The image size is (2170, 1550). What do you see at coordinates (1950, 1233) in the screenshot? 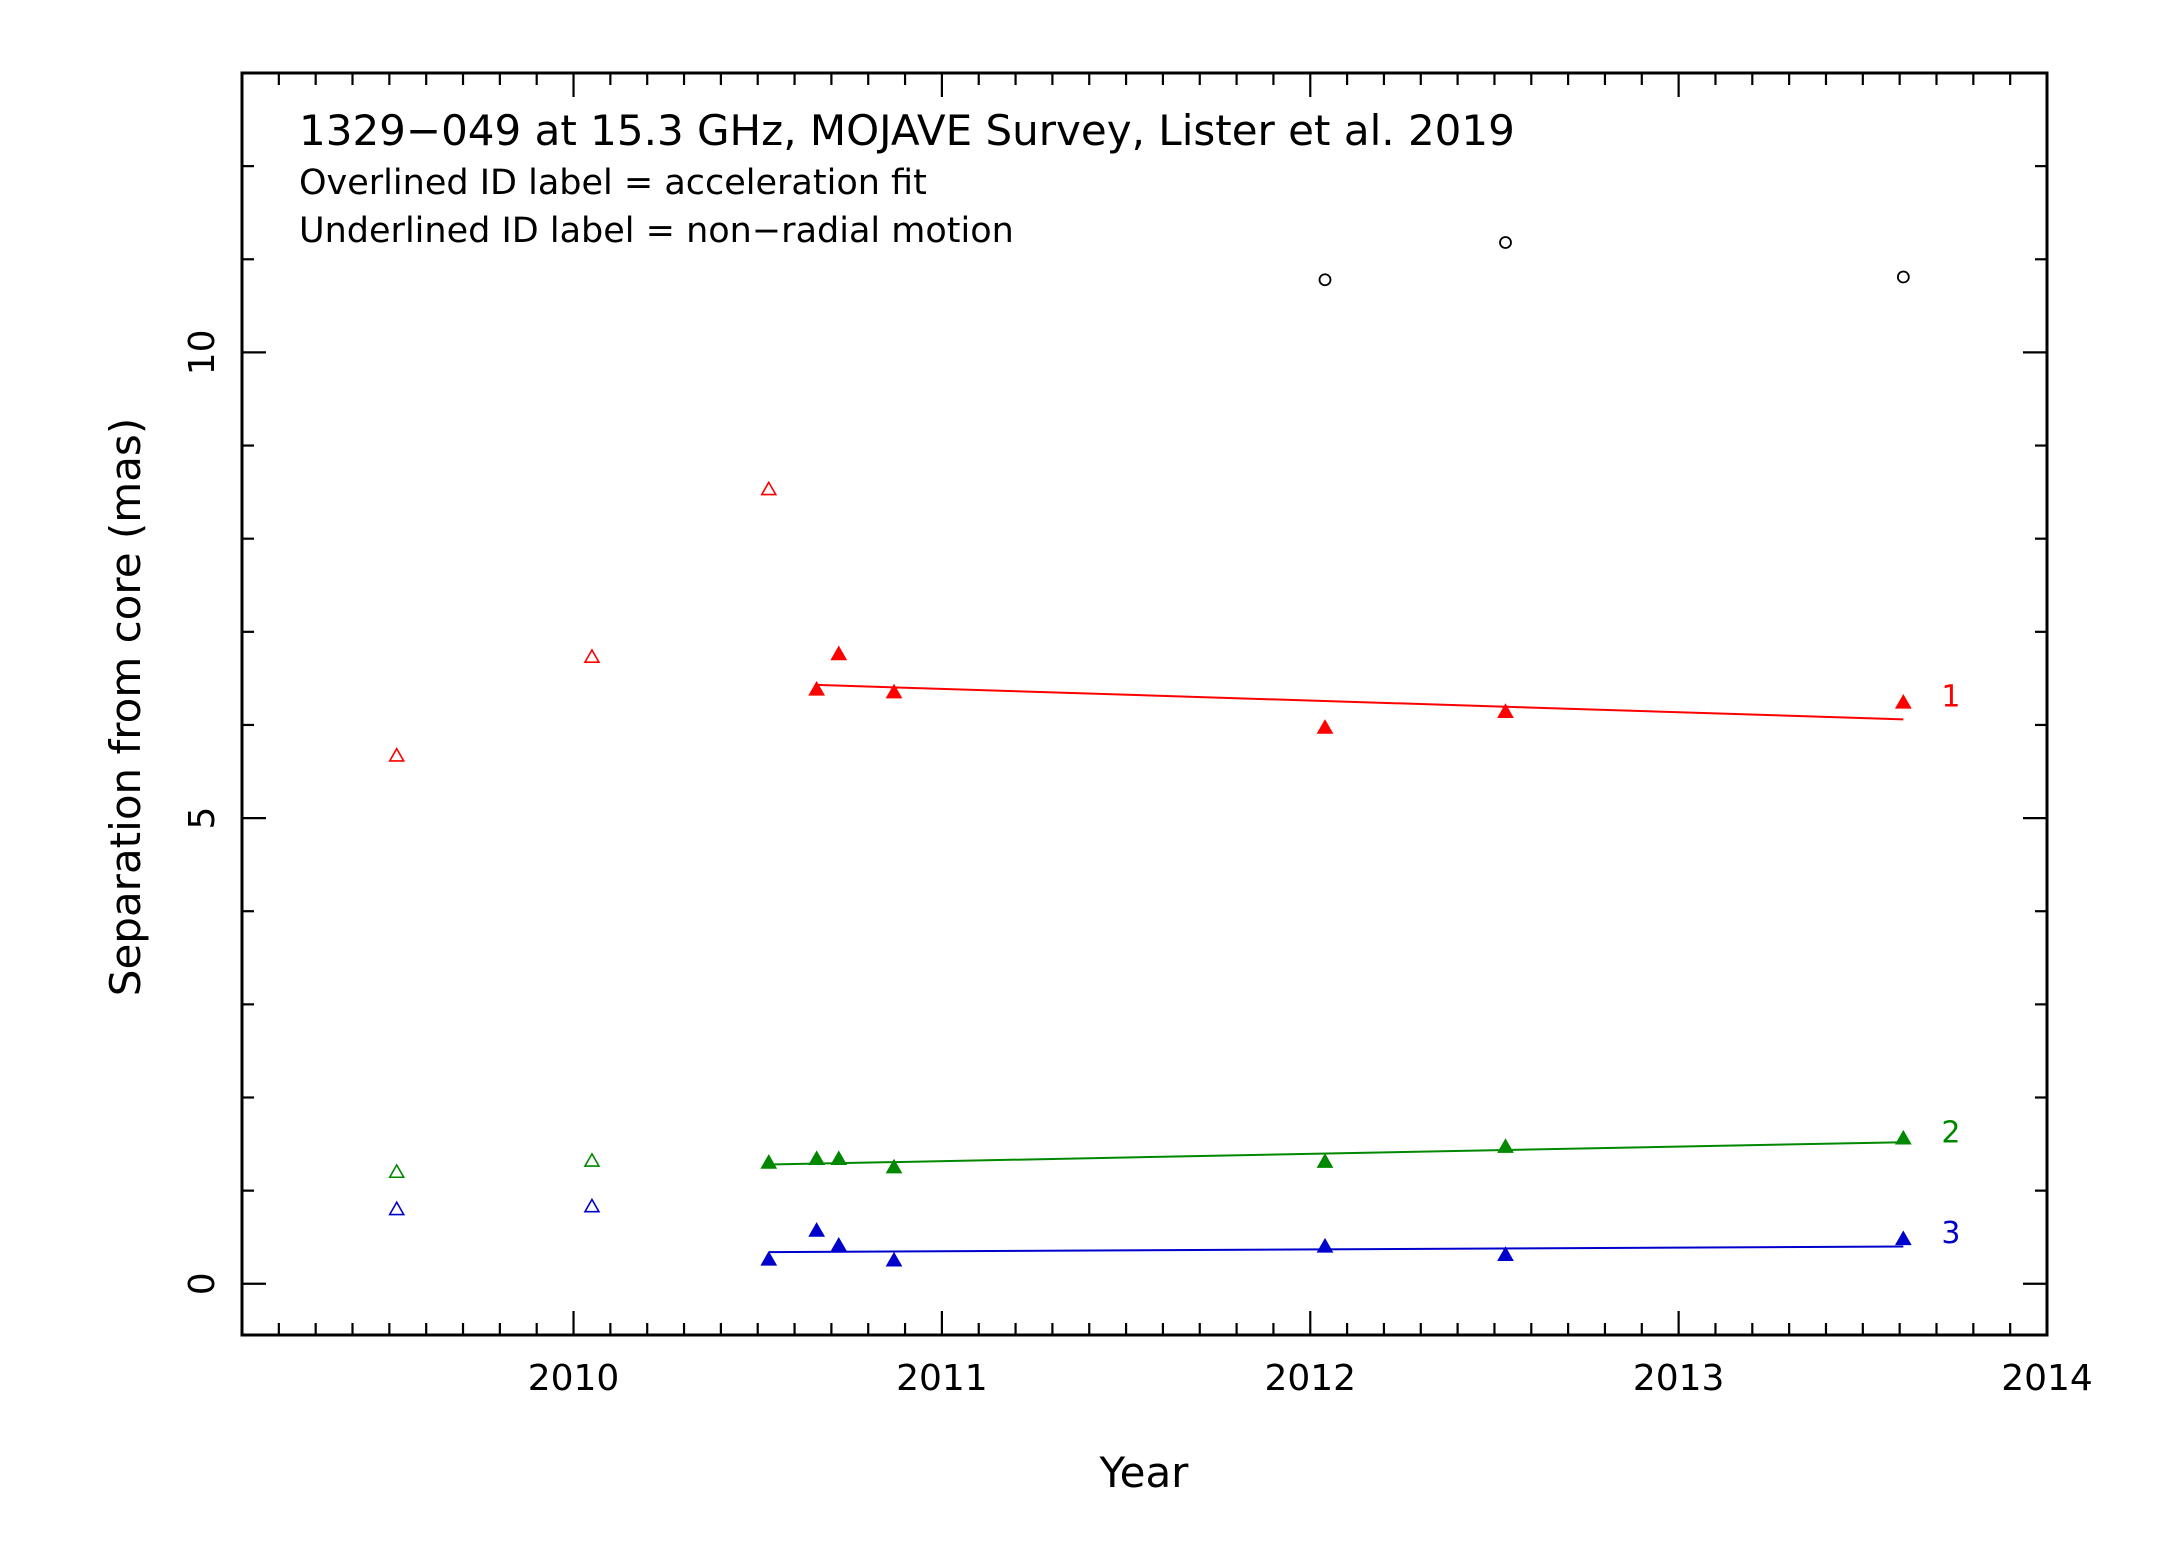
I see `component-id-label: 3` at bounding box center [1950, 1233].